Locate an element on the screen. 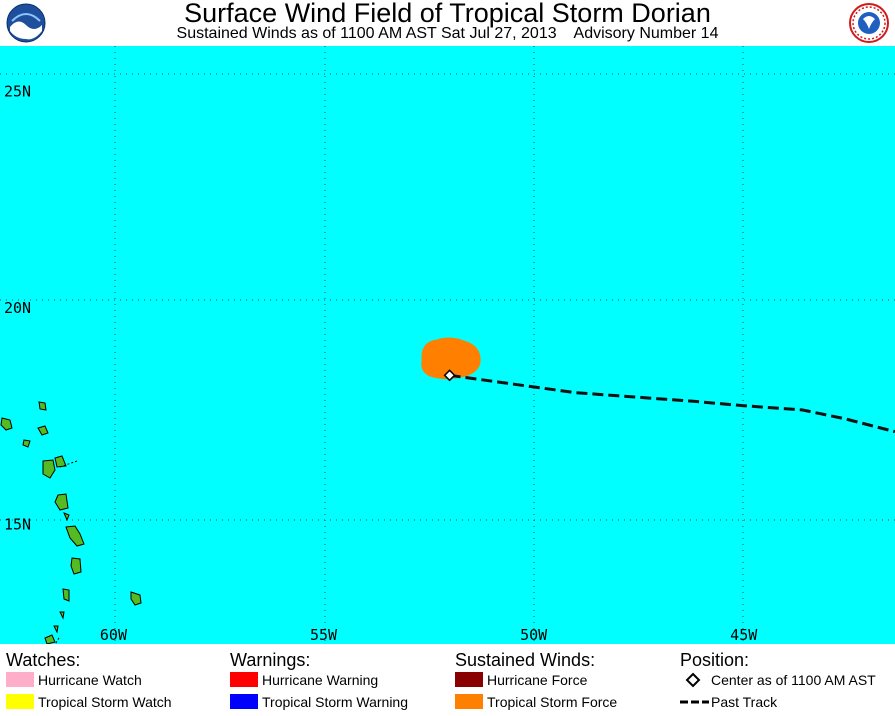  legend-item-hurricane-warning: Hurricane Warning is located at coordinates (337, 680).